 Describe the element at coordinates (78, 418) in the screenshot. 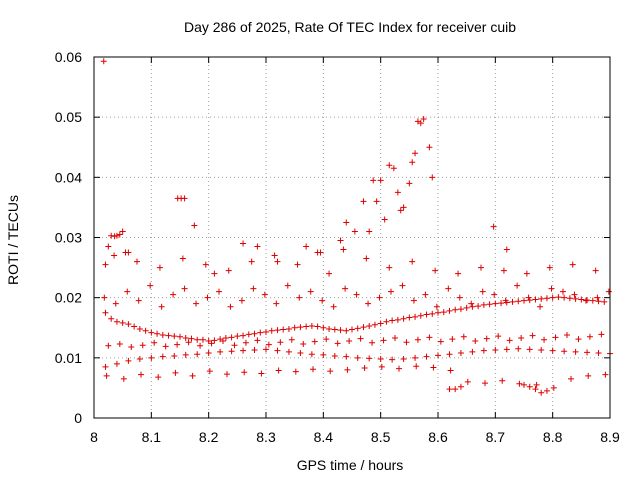

I see `y-tick-label: 0` at that location.